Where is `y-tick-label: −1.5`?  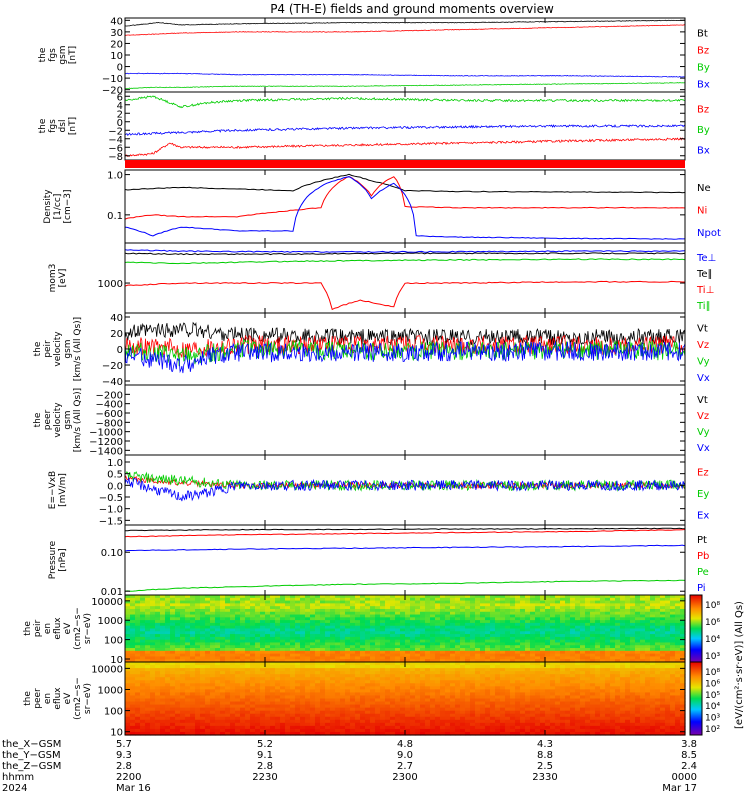 y-tick-label: −1.5 is located at coordinates (111, 521).